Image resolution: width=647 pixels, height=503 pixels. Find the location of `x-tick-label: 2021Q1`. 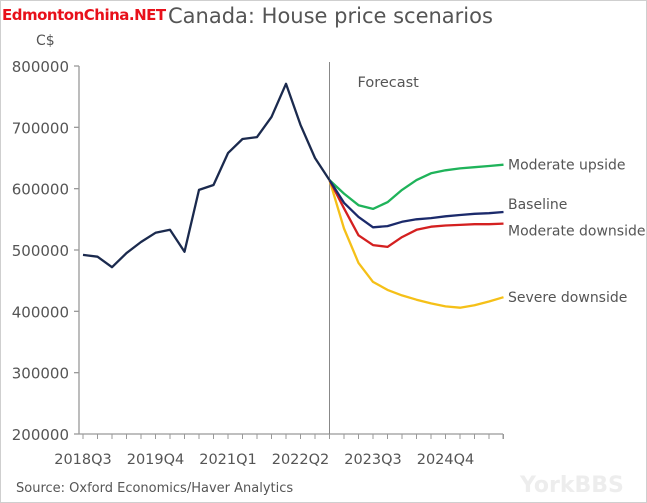

x-tick-label: 2021Q1 is located at coordinates (228, 460).